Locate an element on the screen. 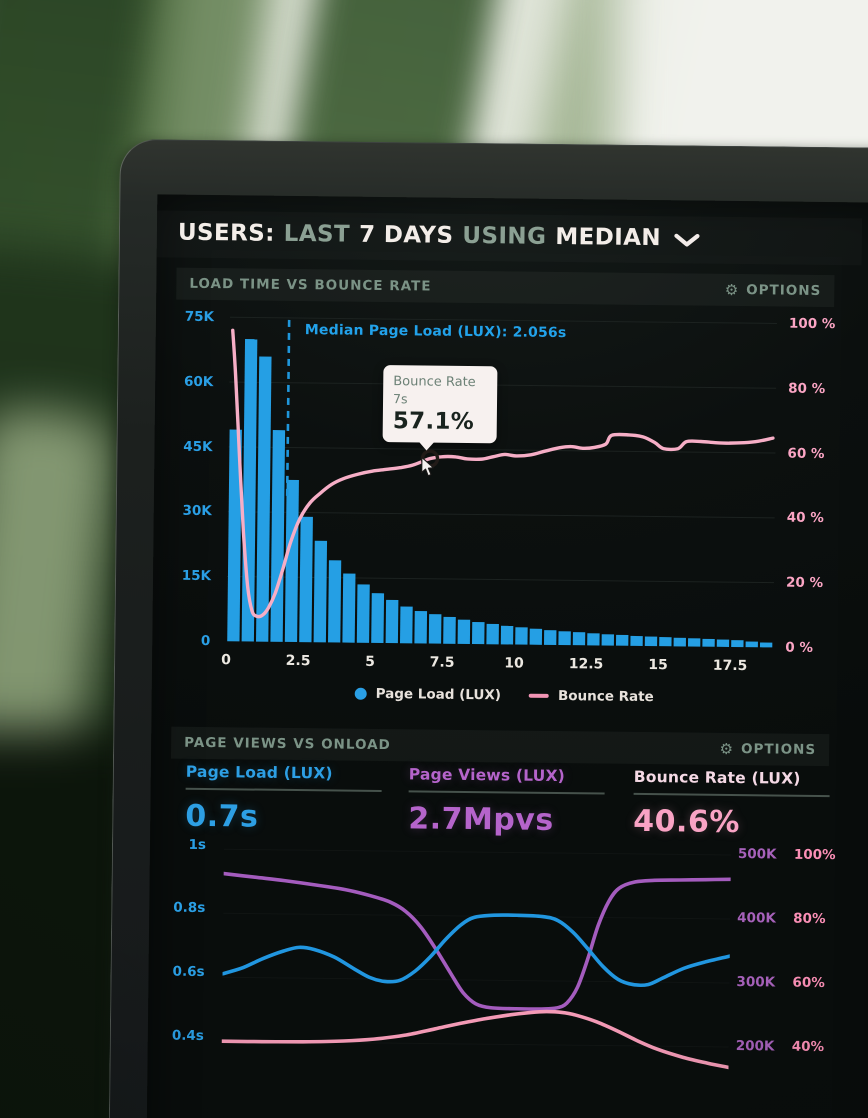 This screenshot has height=1118, width=868. metric-label: Page Views (LUX) is located at coordinates (487, 775).